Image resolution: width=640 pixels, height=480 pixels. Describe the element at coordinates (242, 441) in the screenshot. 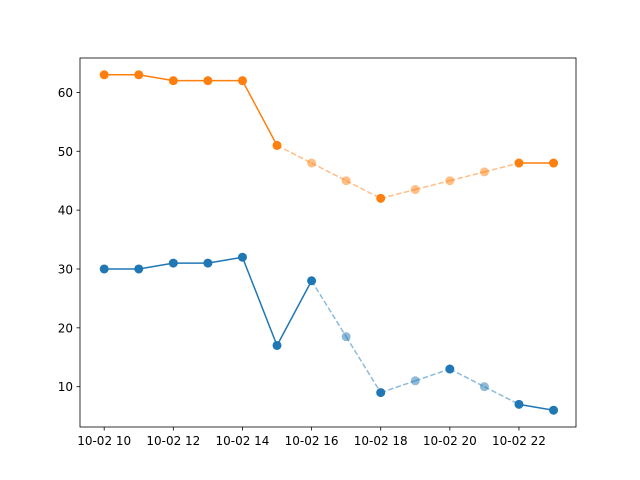

I see `x-tick-label: 10-02 14` at that location.